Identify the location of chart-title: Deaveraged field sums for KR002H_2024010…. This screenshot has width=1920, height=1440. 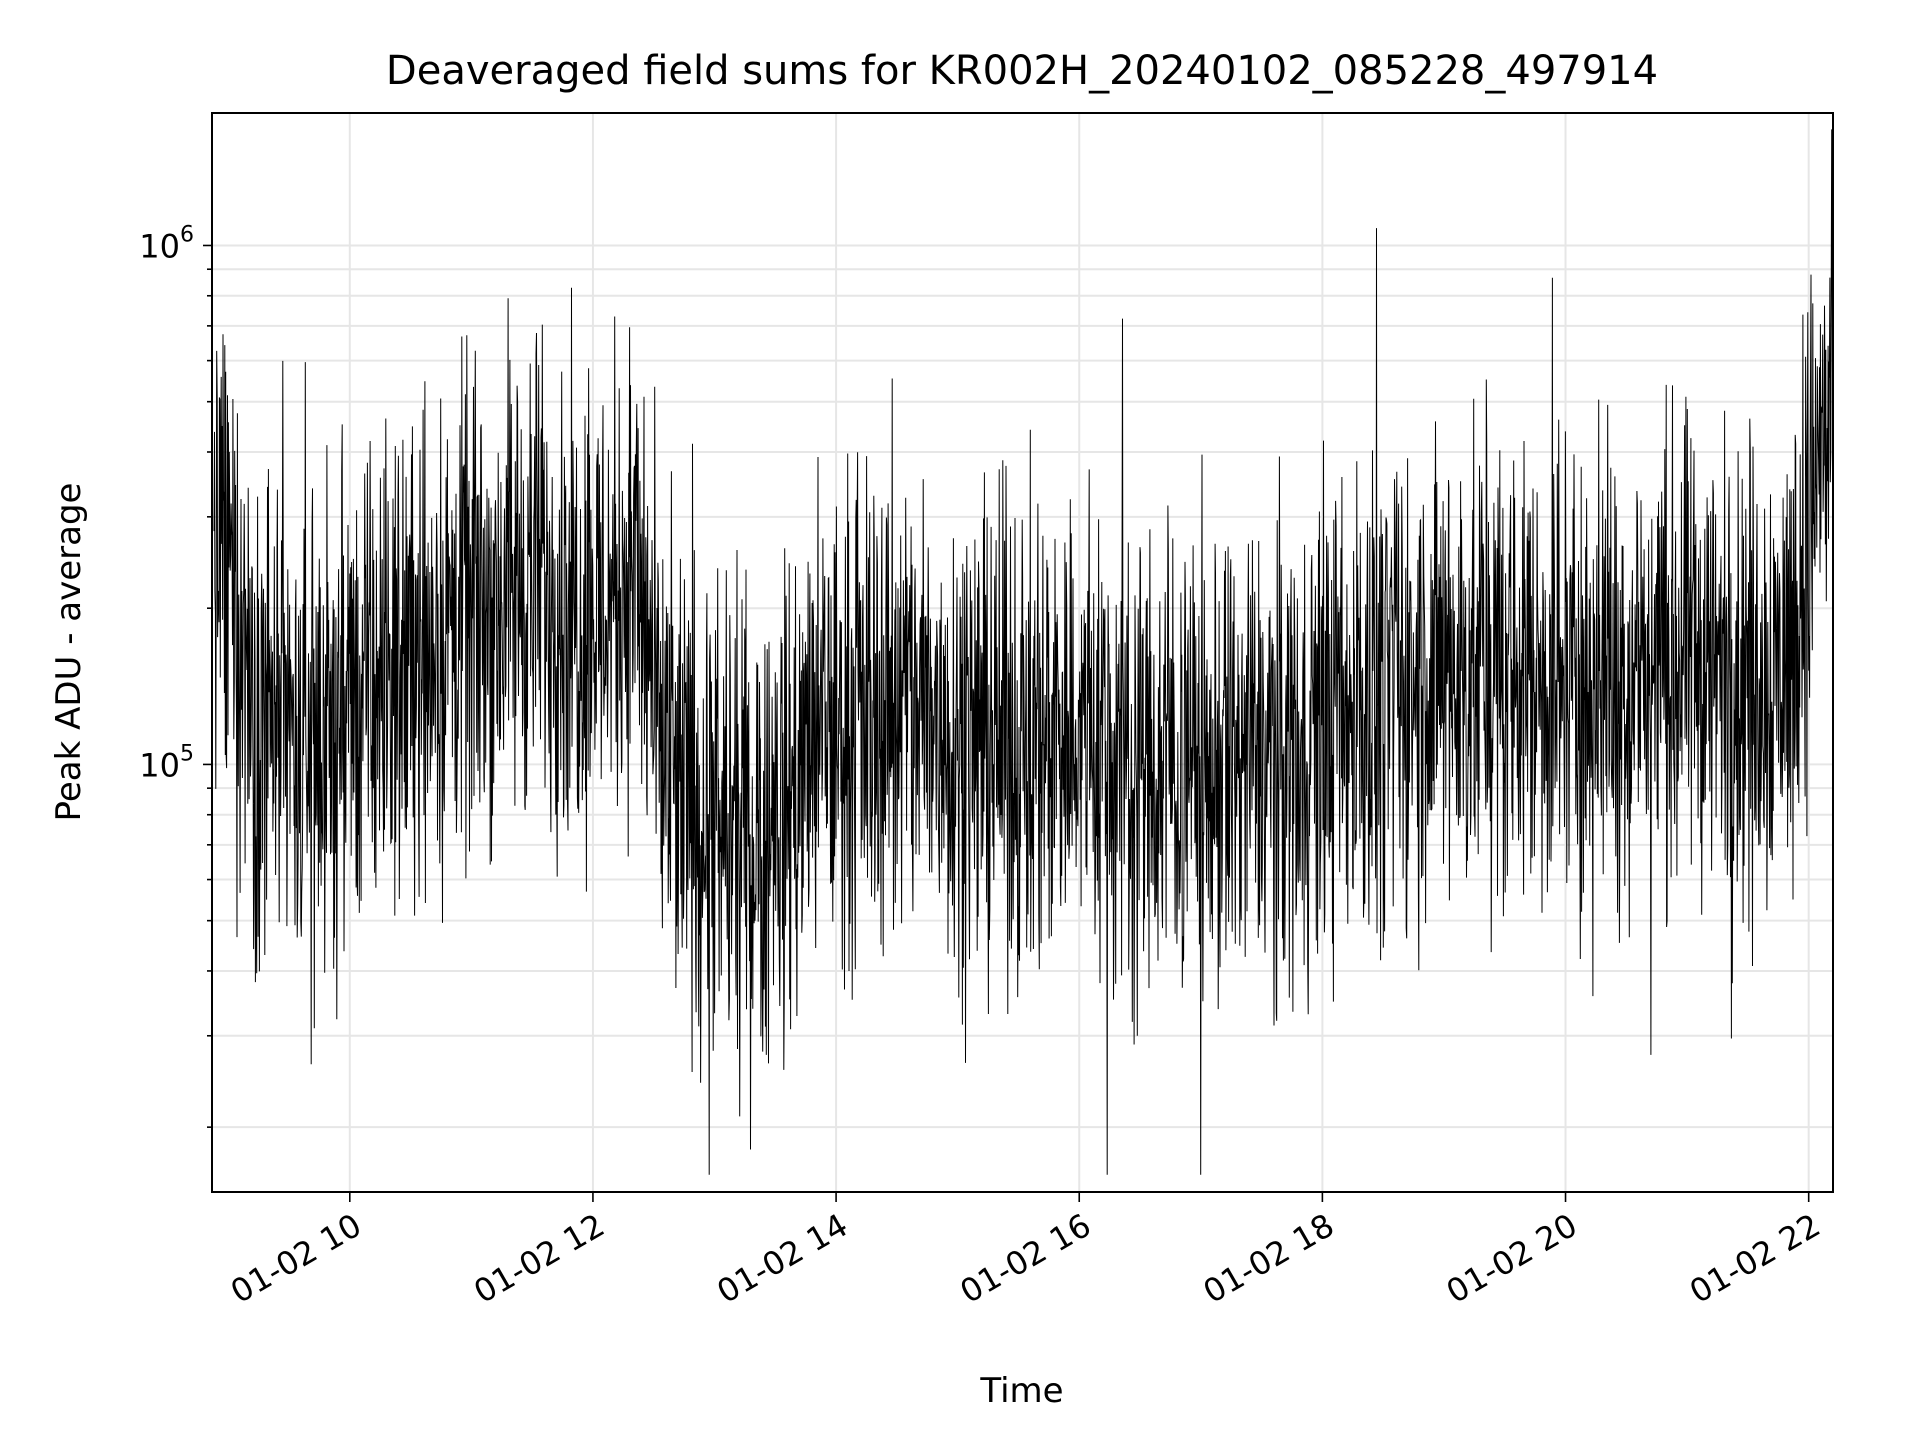
(1022, 71).